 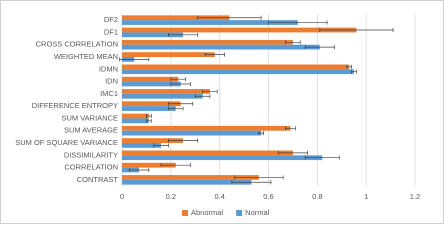 I want to click on y-tick-label: WEIGHTED MEAN, so click(x=86, y=56).